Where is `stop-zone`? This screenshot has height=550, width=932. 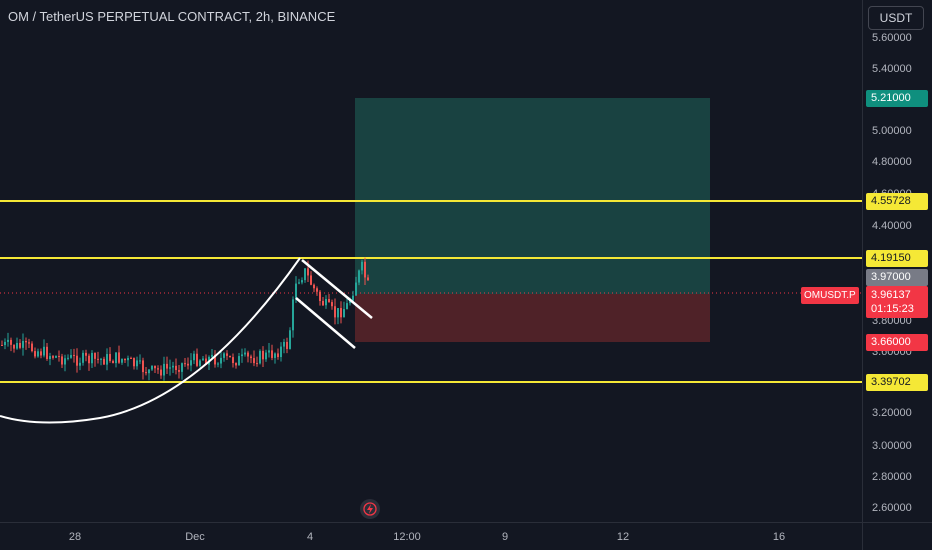
stop-zone is located at coordinates (532, 318).